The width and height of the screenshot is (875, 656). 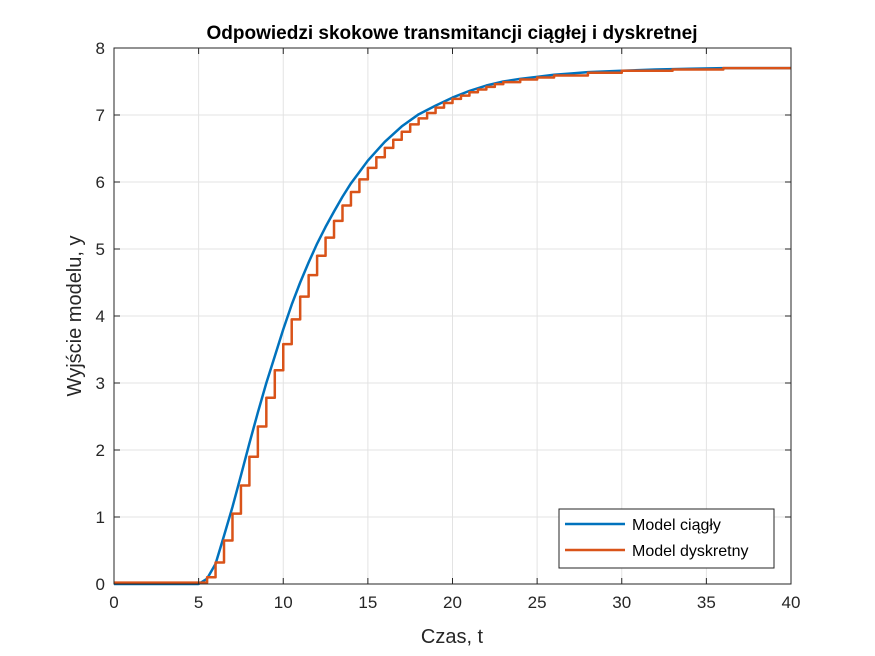 I want to click on y-tick-label: 0, so click(x=100, y=584).